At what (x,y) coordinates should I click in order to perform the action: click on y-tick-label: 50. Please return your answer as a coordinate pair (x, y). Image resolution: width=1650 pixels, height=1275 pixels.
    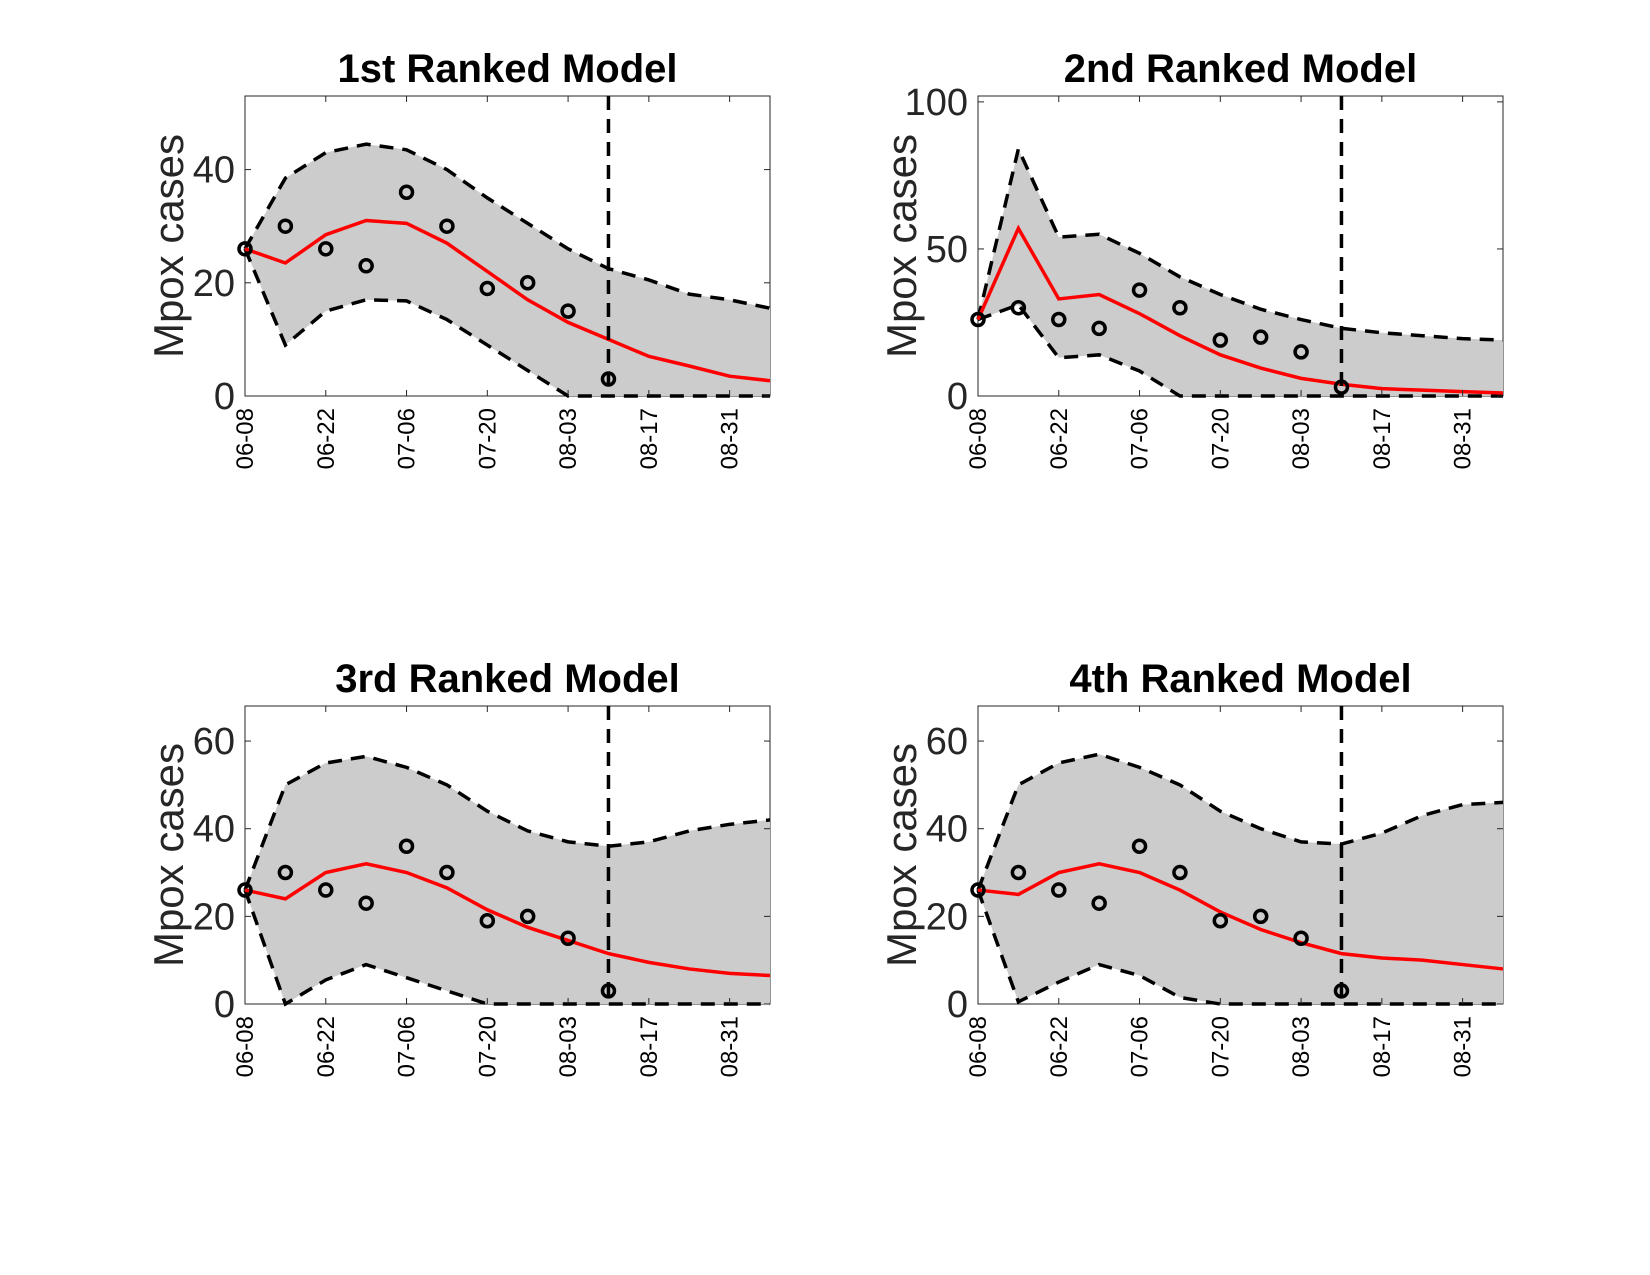
    Looking at the image, I should click on (947, 250).